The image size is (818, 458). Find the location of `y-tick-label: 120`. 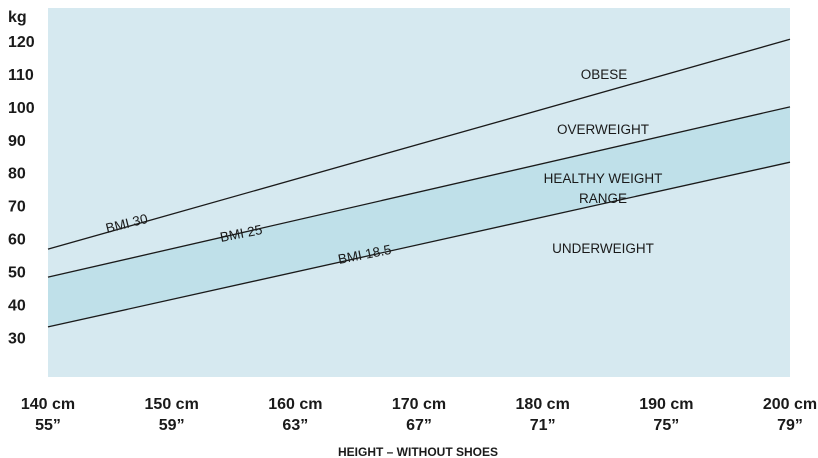

y-tick-label: 120 is located at coordinates (21, 42).